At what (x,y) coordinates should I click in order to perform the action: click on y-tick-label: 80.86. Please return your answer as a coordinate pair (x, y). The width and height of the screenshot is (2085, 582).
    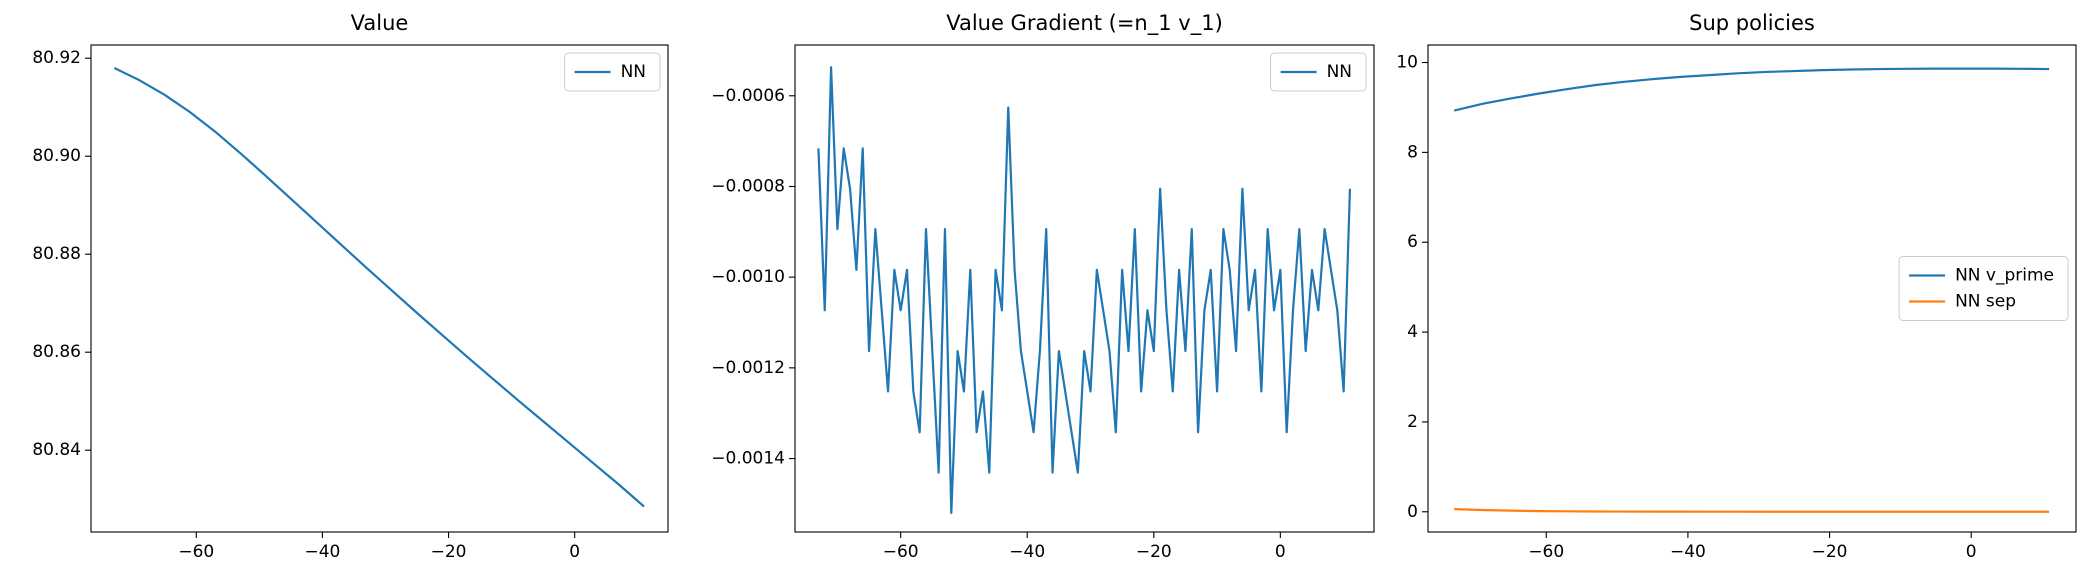
    Looking at the image, I should click on (56, 352).